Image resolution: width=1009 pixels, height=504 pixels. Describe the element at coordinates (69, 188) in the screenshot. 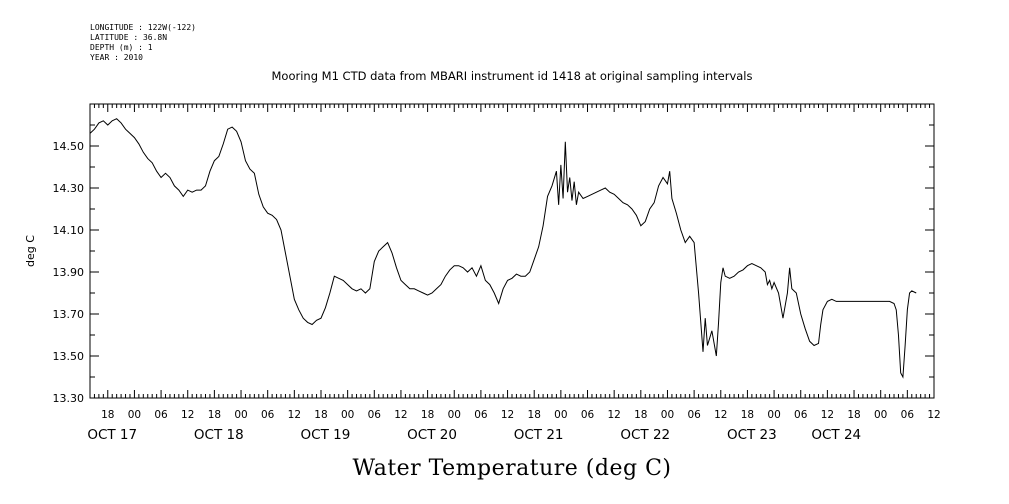

I see `y-tick-label: 14.30` at that location.